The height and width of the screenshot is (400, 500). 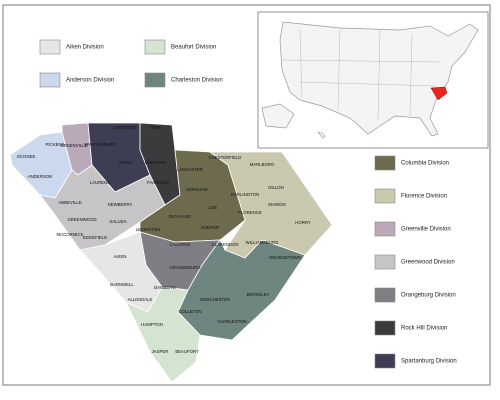 I want to click on county-label: BERKELEY, so click(x=258, y=294).